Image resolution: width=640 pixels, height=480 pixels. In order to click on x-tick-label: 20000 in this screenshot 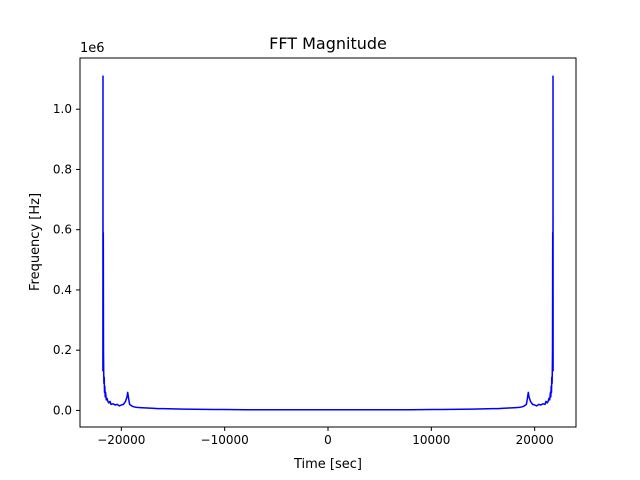, I will do `click(535, 440)`.